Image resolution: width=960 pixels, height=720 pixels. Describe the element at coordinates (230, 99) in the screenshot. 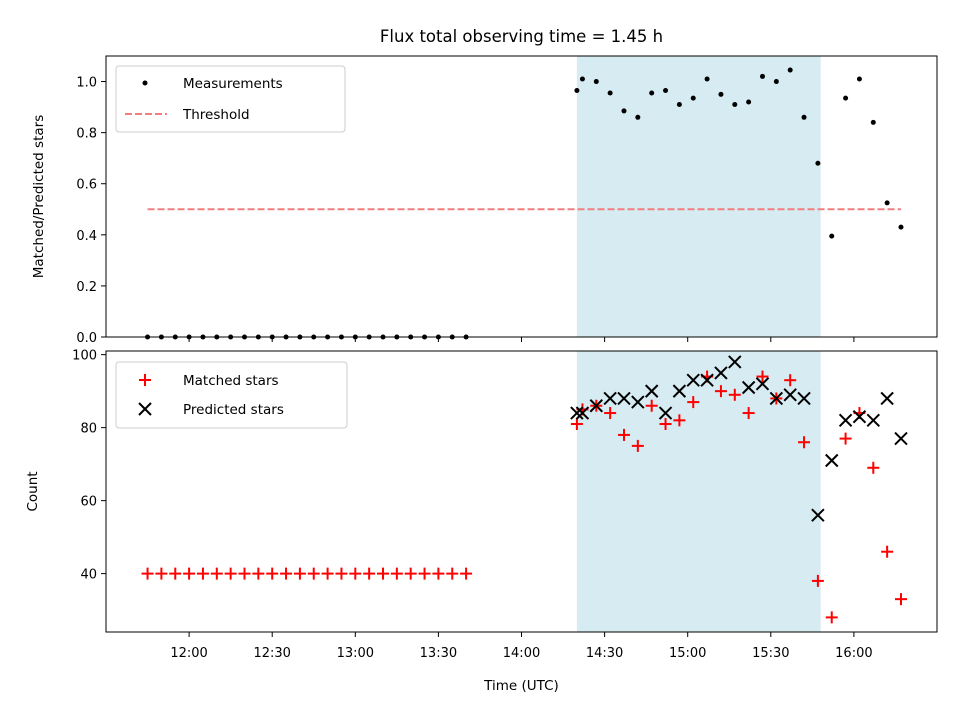

I see `top-legend-box` at that location.